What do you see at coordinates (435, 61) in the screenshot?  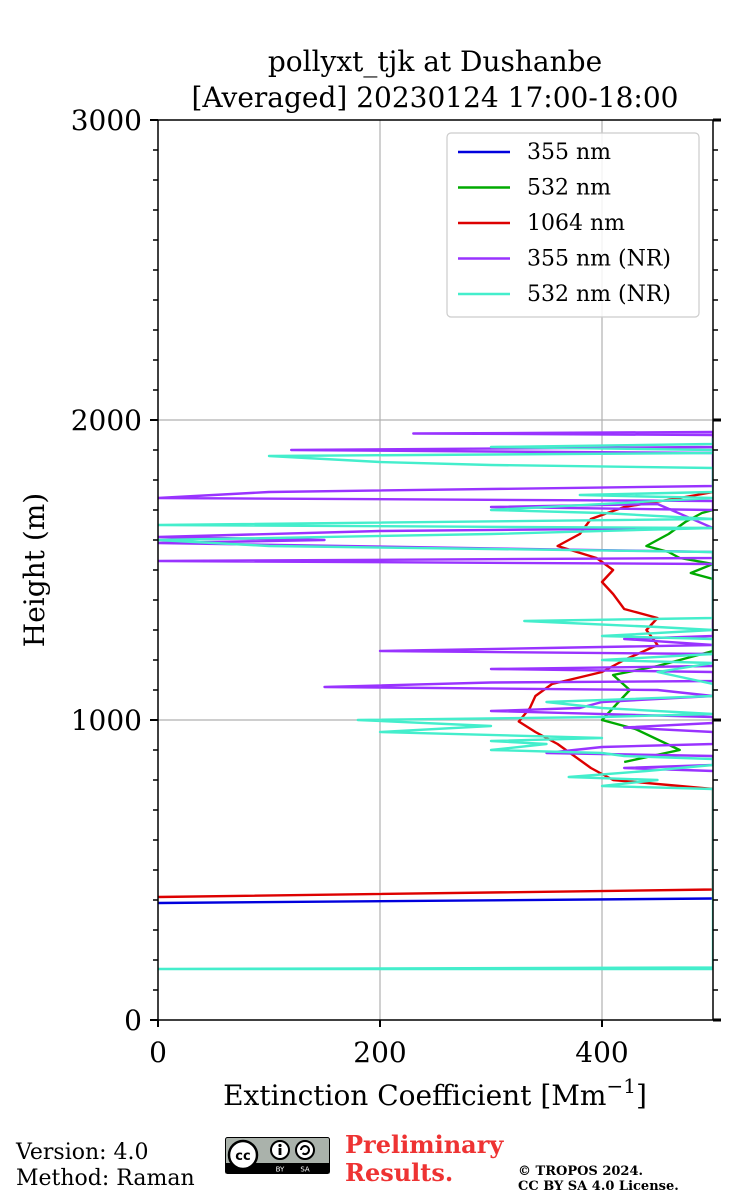 I see `chart-title-line1: pollyxt_tjk at Dushanbe` at bounding box center [435, 61].